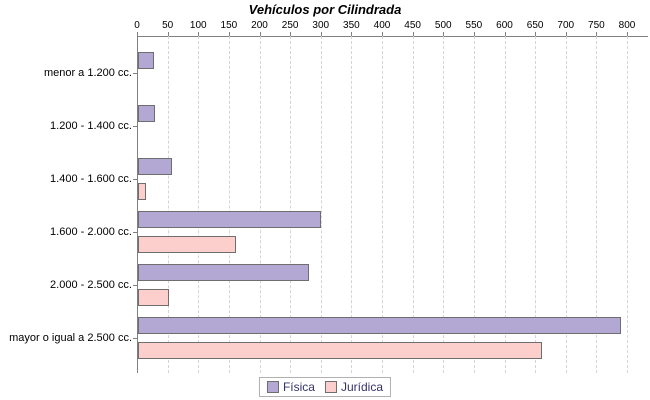  Describe the element at coordinates (474, 25) in the screenshot. I see `x-tick-label: 550` at that location.